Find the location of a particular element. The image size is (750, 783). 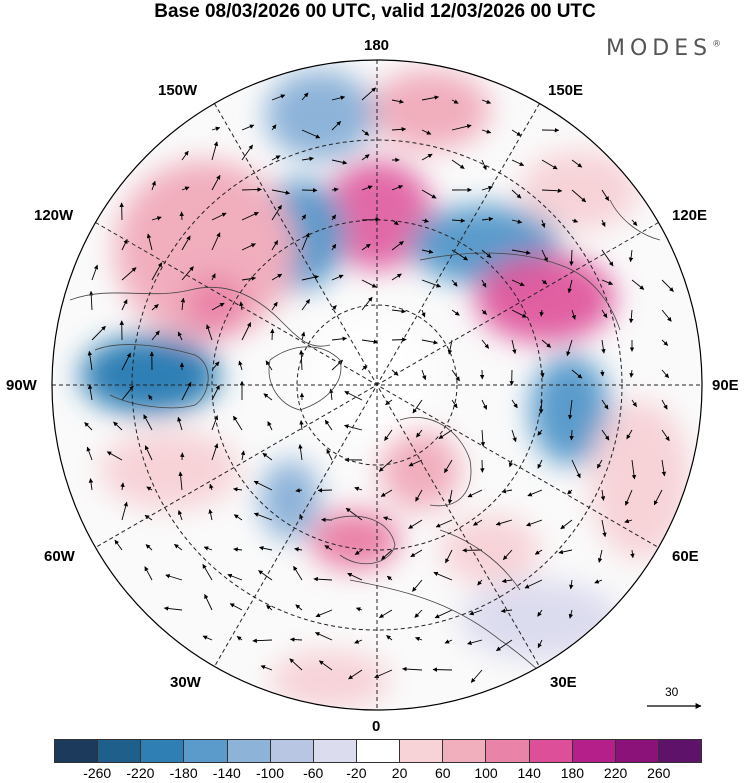

colorbar-tick-label: -60 is located at coordinates (313, 773).